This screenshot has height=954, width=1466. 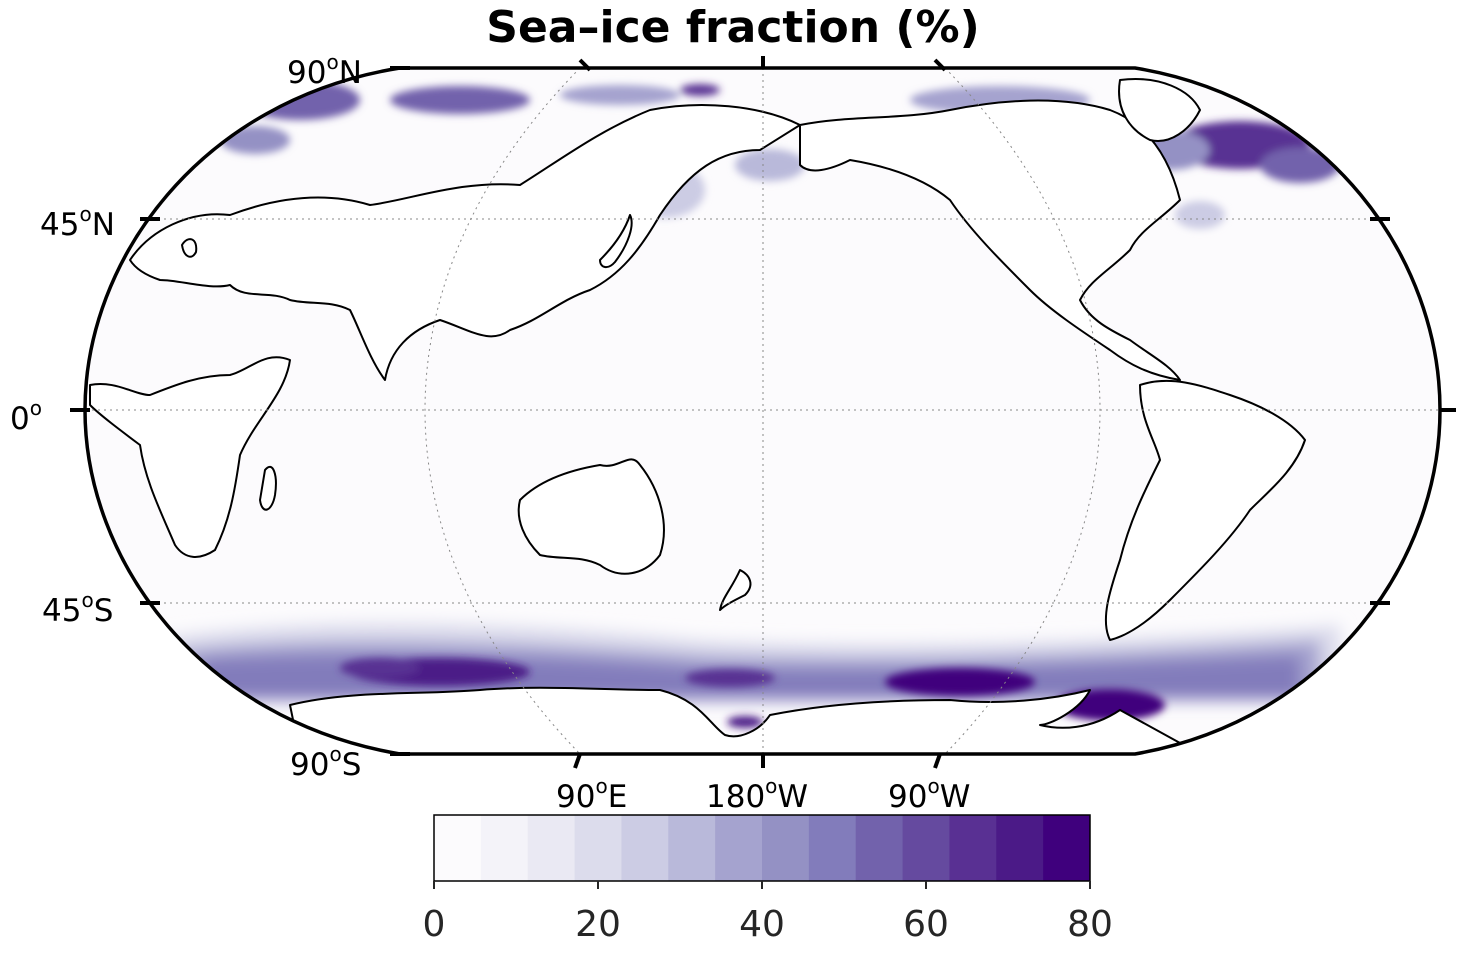 I want to click on eurasia-landmass, so click(x=465, y=242).